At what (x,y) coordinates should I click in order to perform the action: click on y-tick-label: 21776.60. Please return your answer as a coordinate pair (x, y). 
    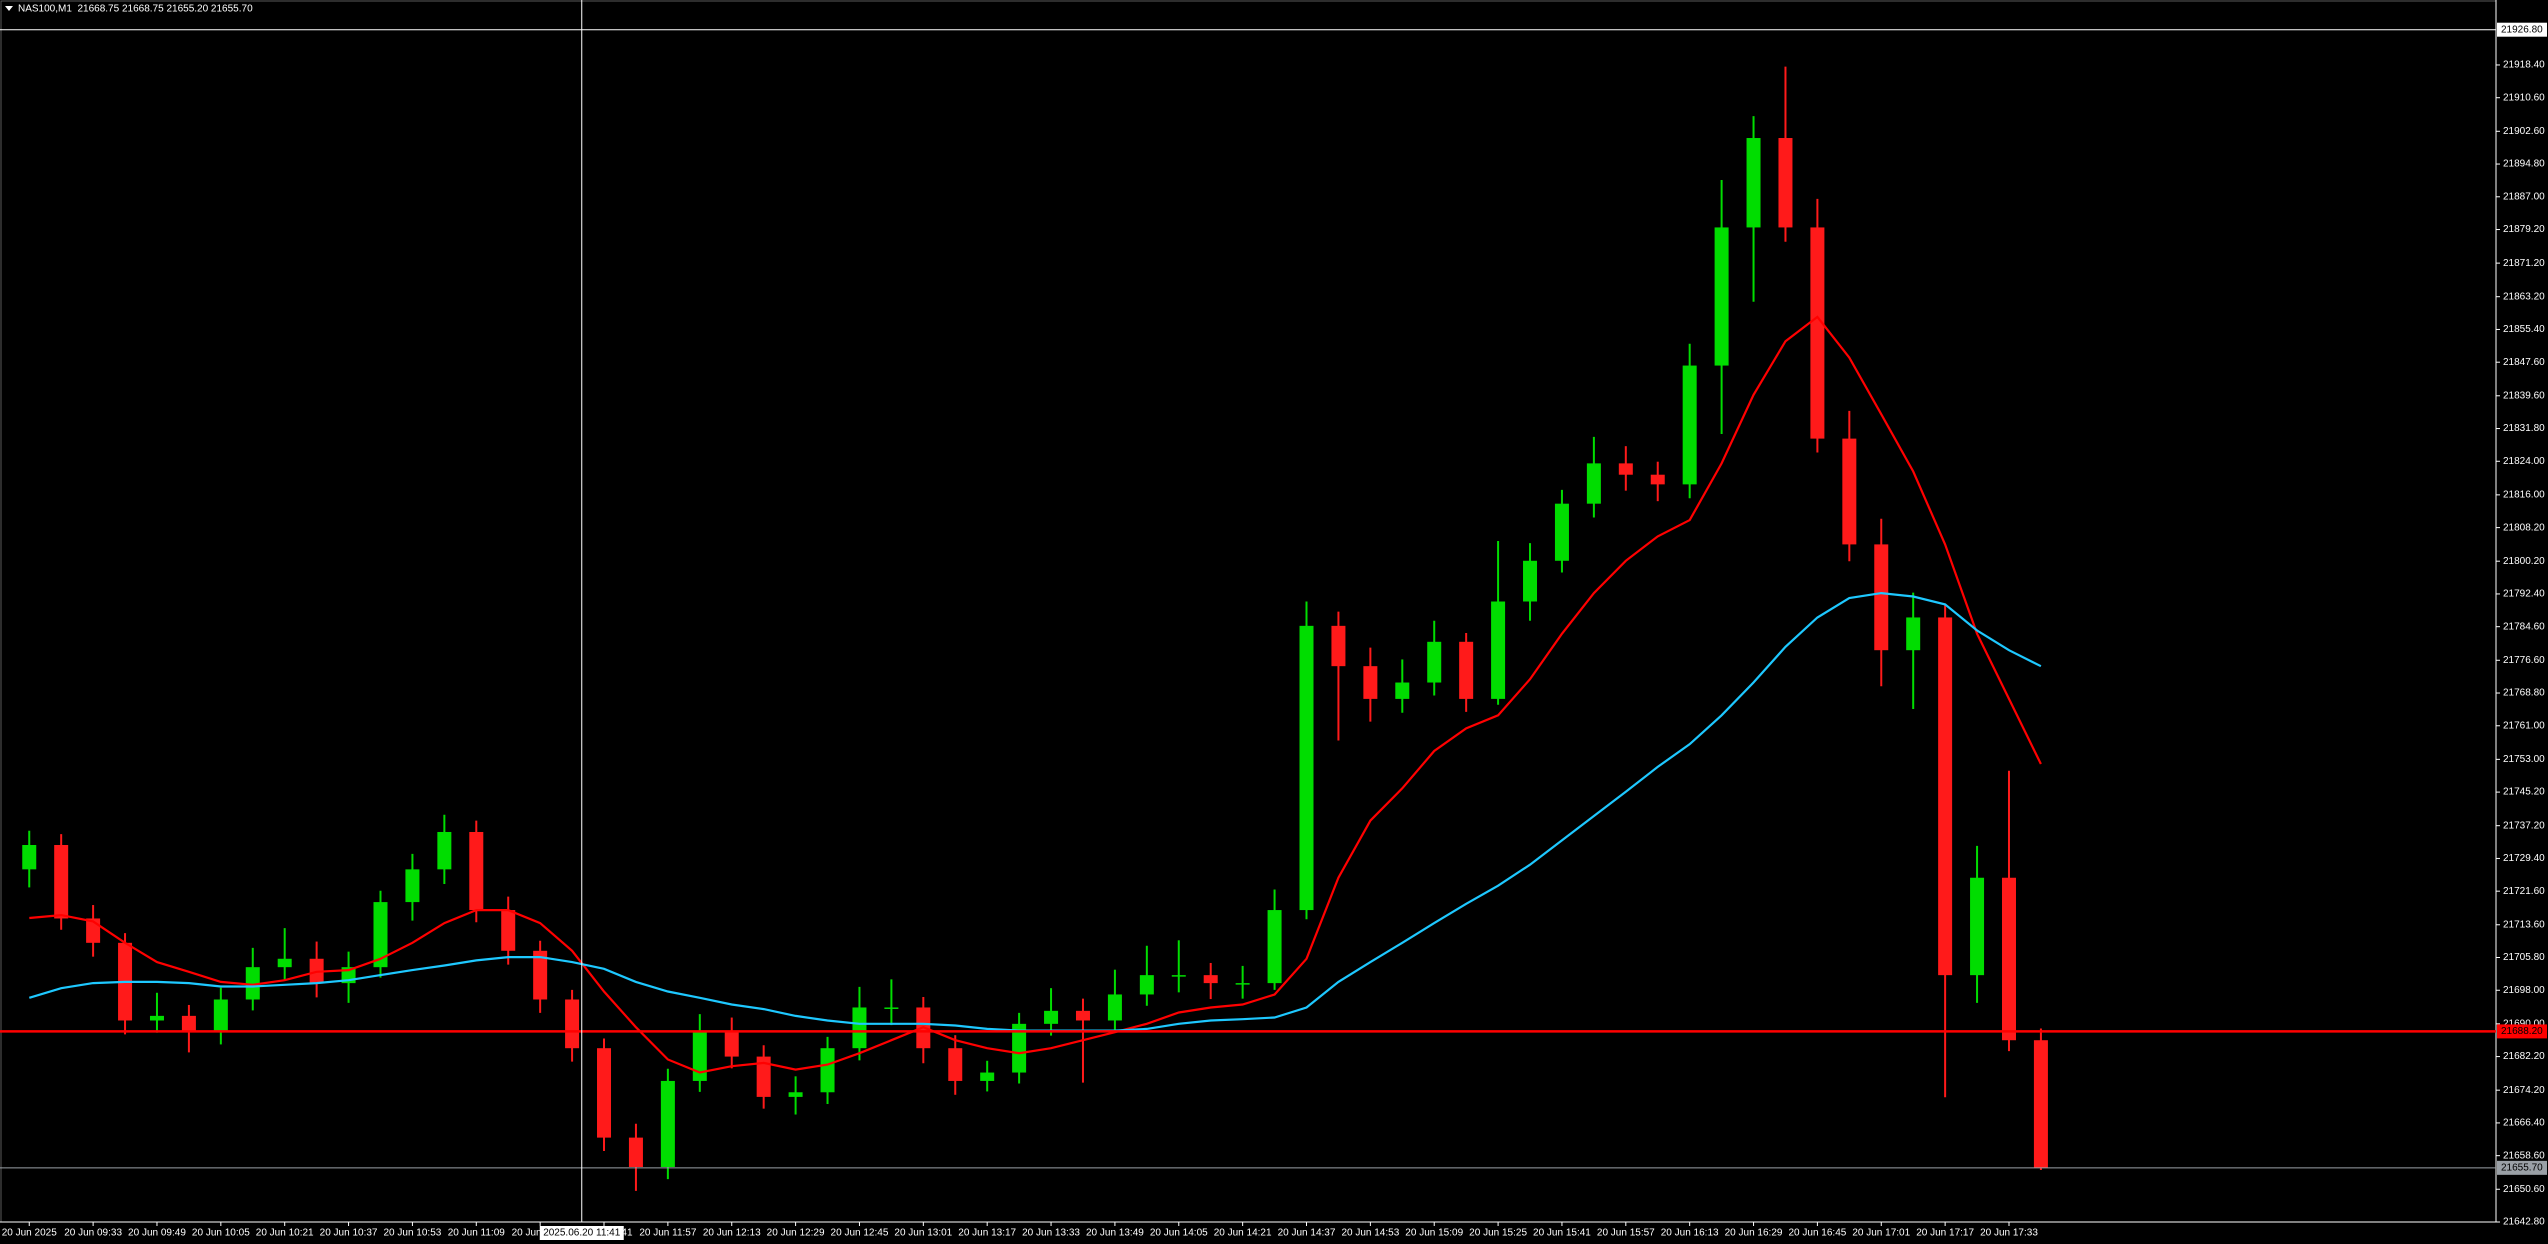
    Looking at the image, I should click on (2524, 660).